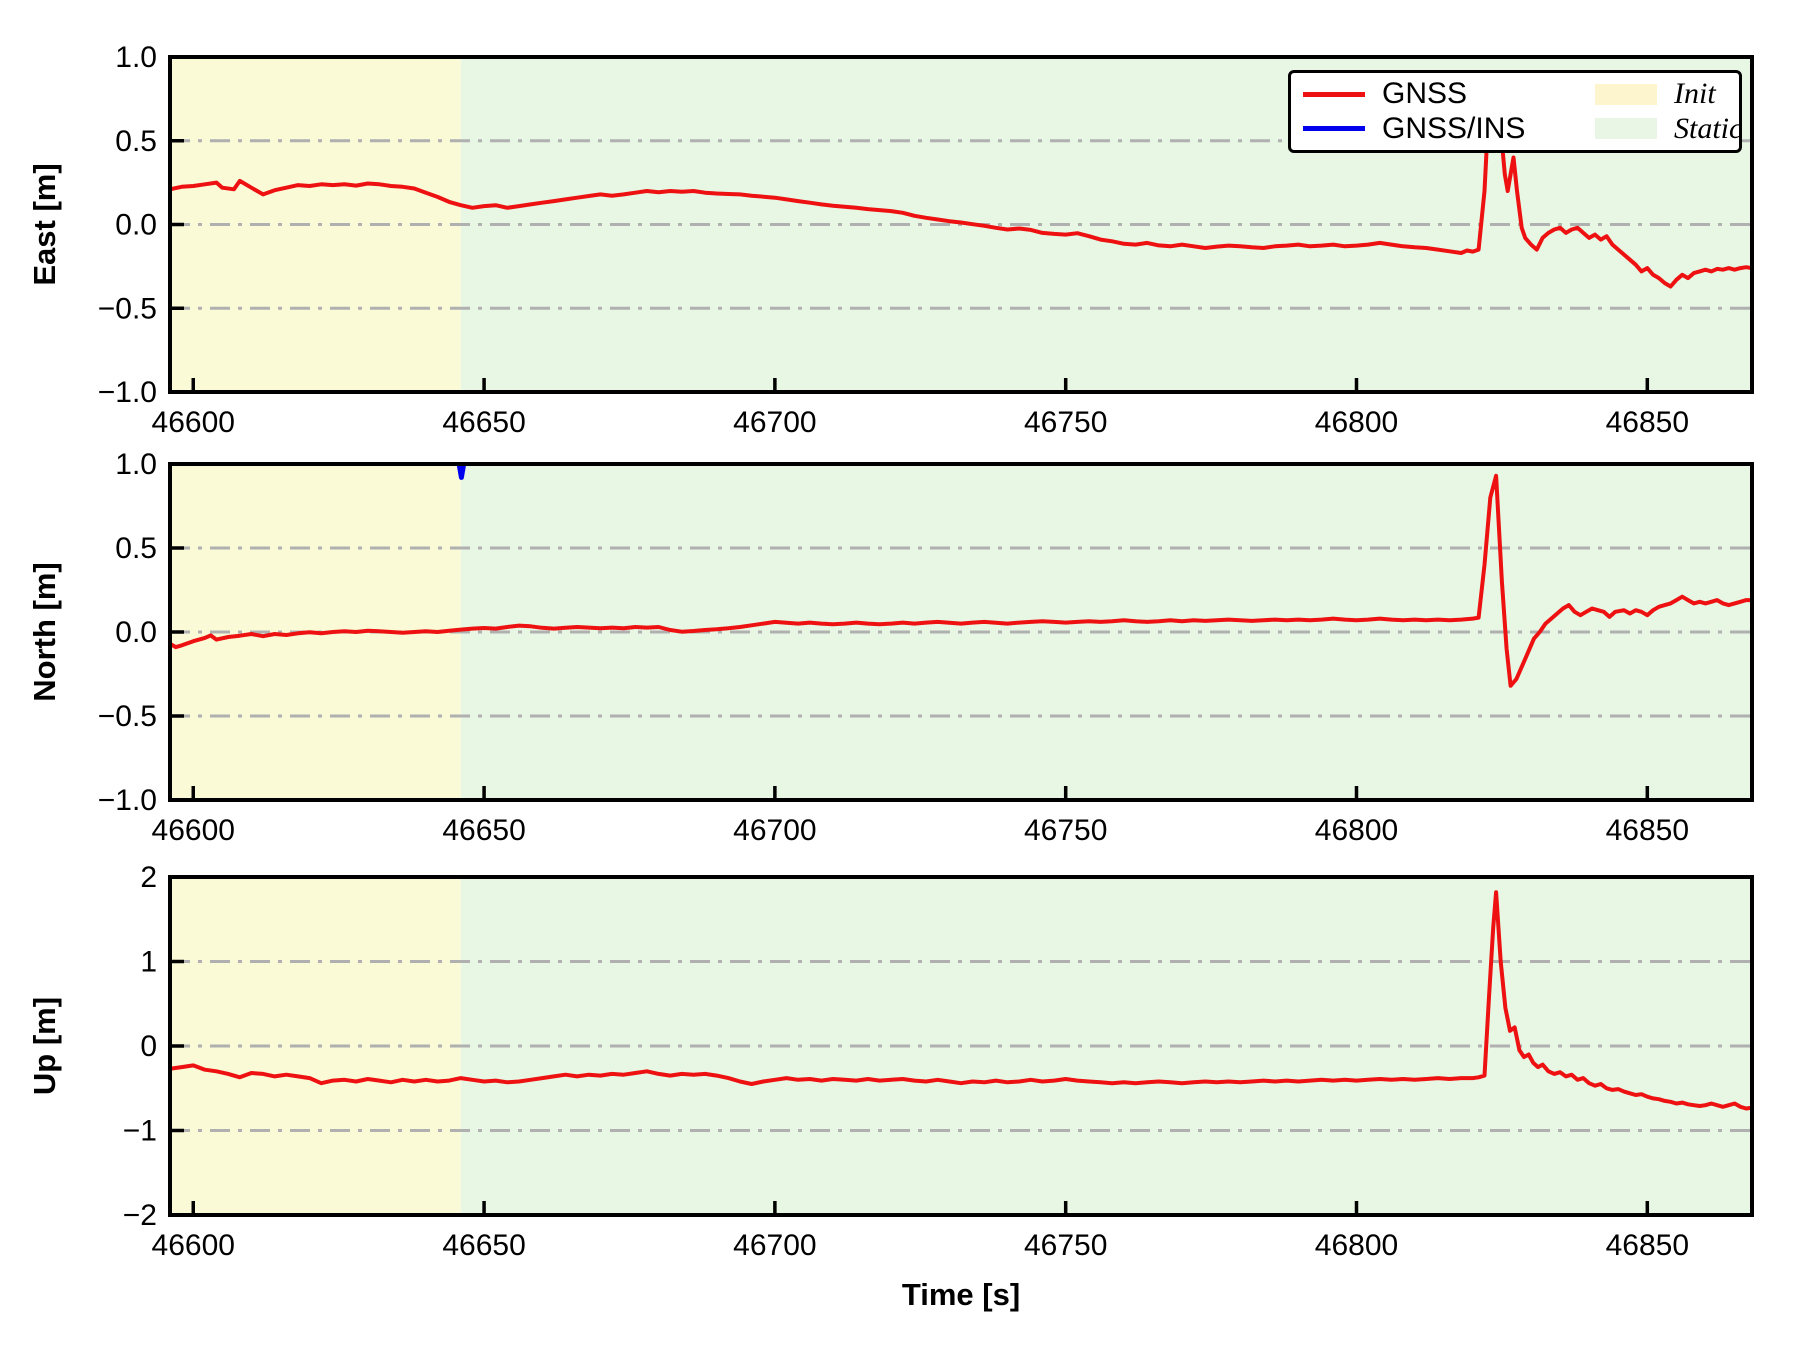  What do you see at coordinates (461, 472) in the screenshot?
I see `series-gnss-ins` at bounding box center [461, 472].